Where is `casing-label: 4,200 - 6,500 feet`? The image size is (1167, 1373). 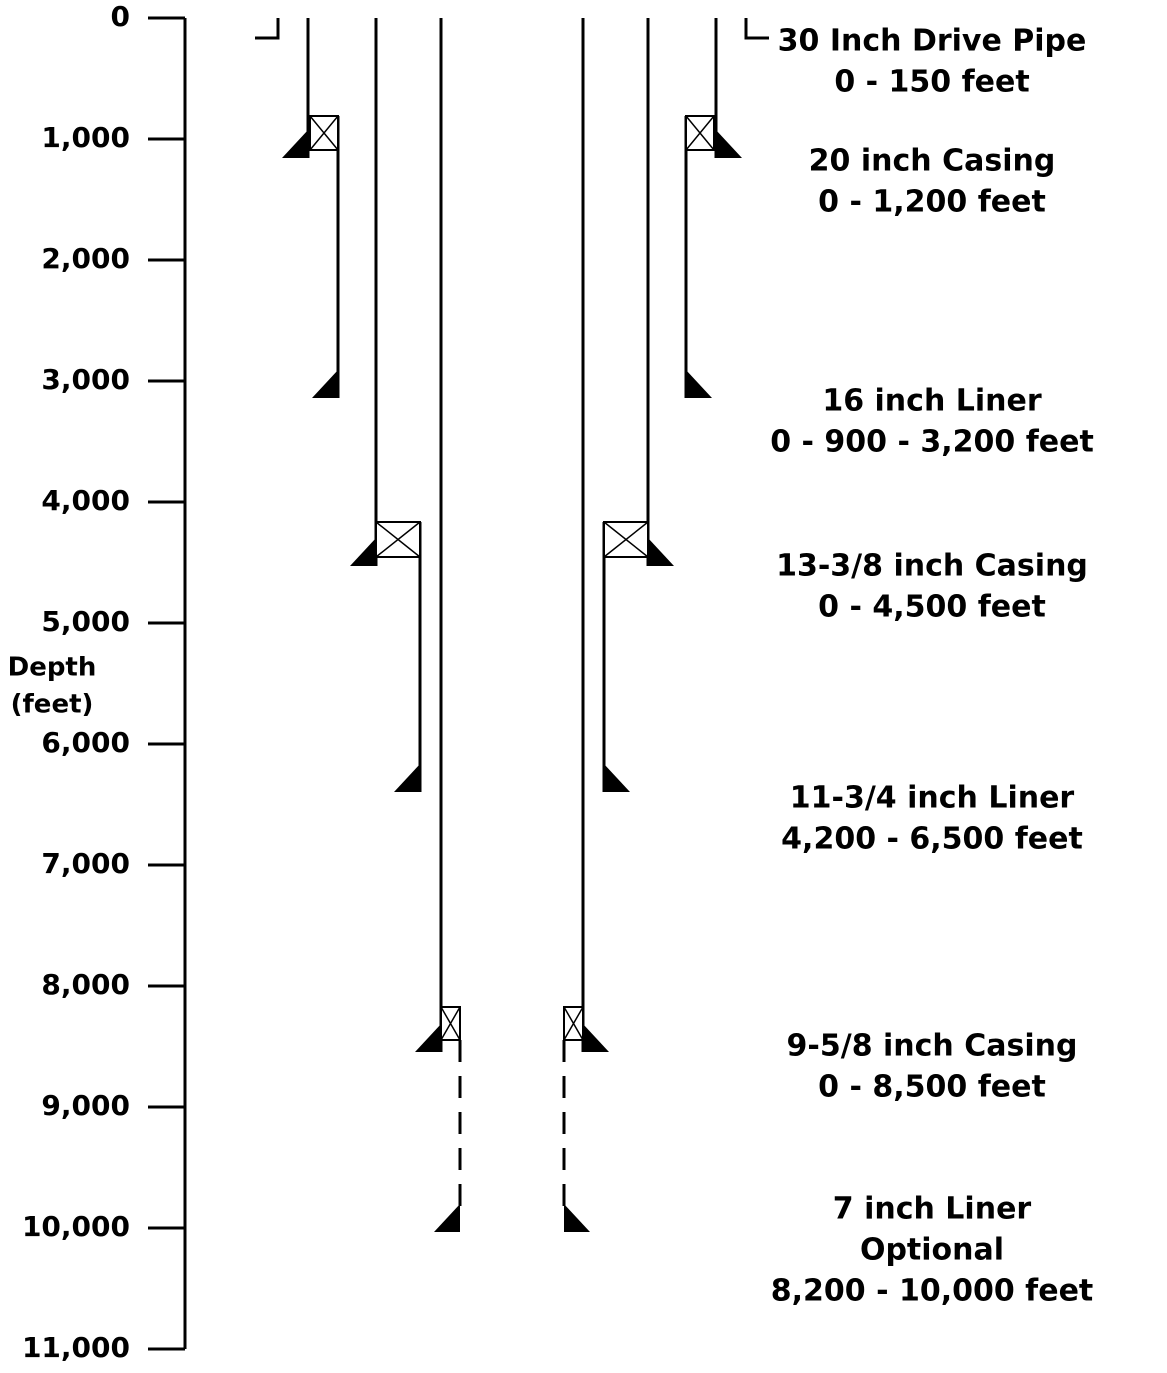
casing-label: 4,200 - 6,500 feet is located at coordinates (932, 839).